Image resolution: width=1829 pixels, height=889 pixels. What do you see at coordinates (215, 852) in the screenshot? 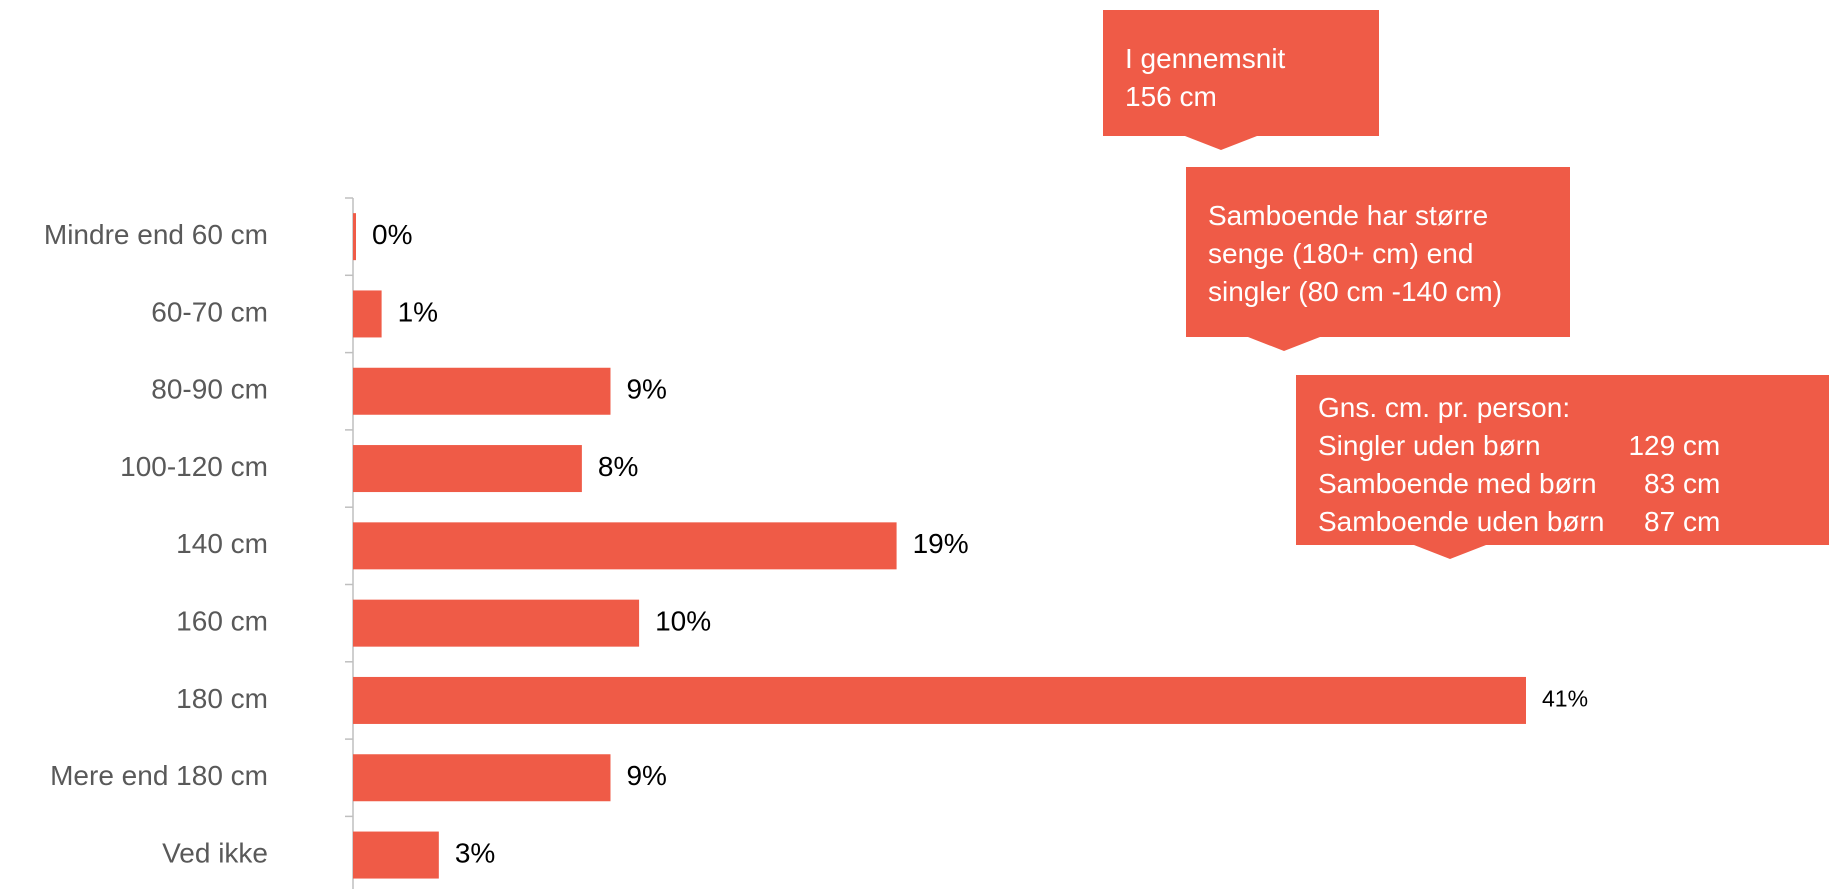
I see `category-label: Ved ikke` at bounding box center [215, 852].